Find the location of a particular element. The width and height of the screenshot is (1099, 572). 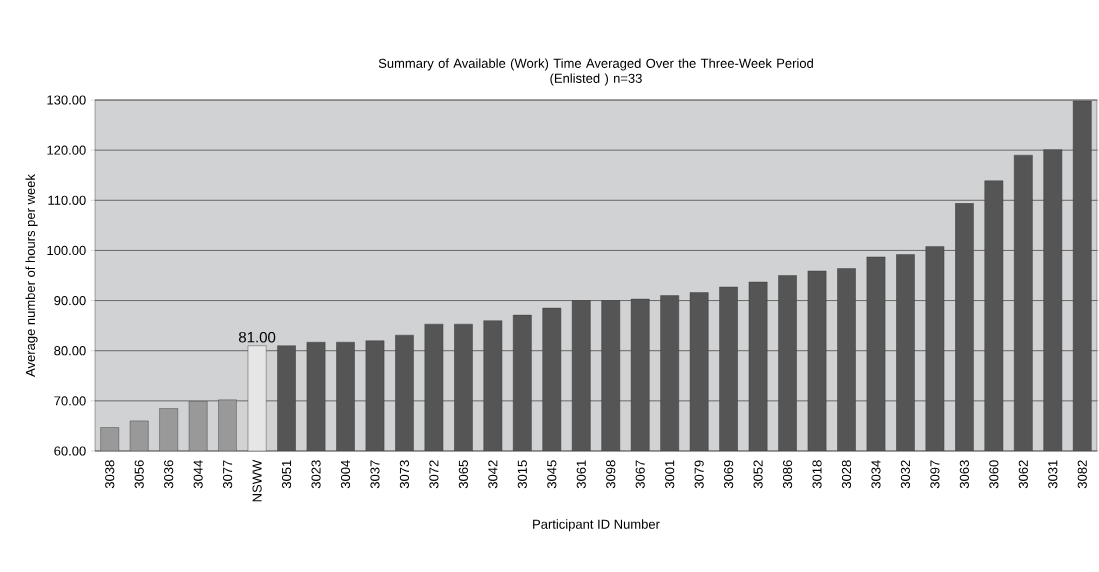

x-tick-label: 3034 is located at coordinates (876, 474).